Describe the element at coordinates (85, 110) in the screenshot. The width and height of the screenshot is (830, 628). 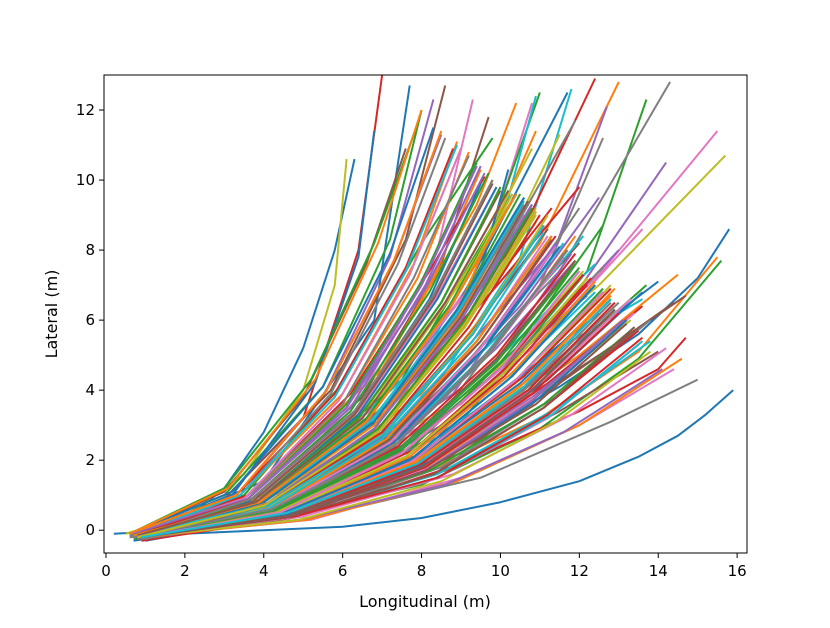
I see `y-tick-label-12: 12` at that location.